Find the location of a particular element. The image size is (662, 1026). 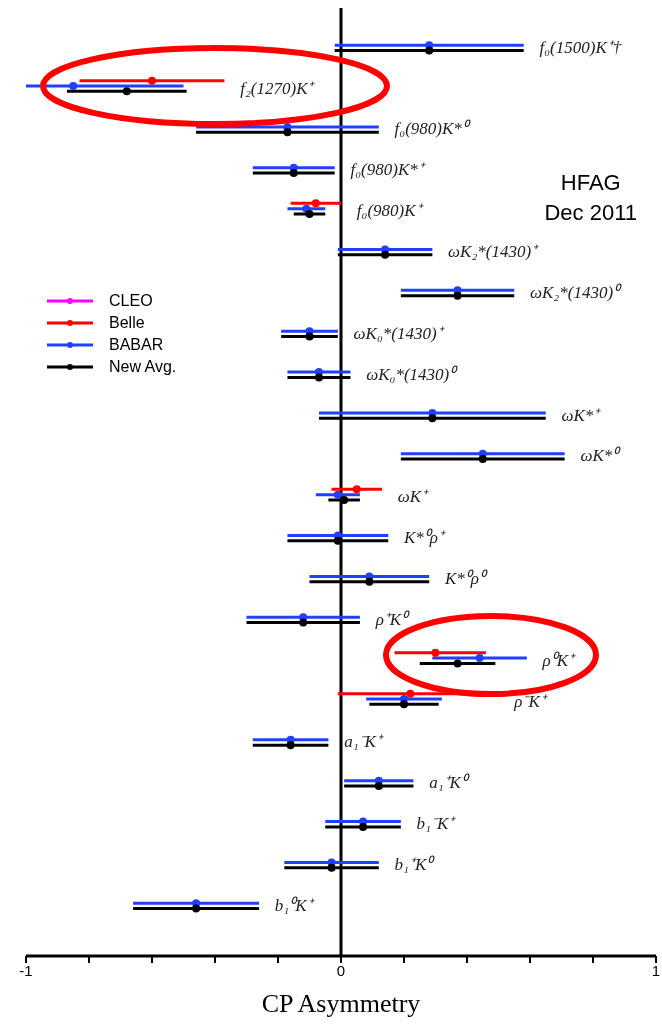

y-tick-label: b₁⁻K⁺ is located at coordinates (436, 824).